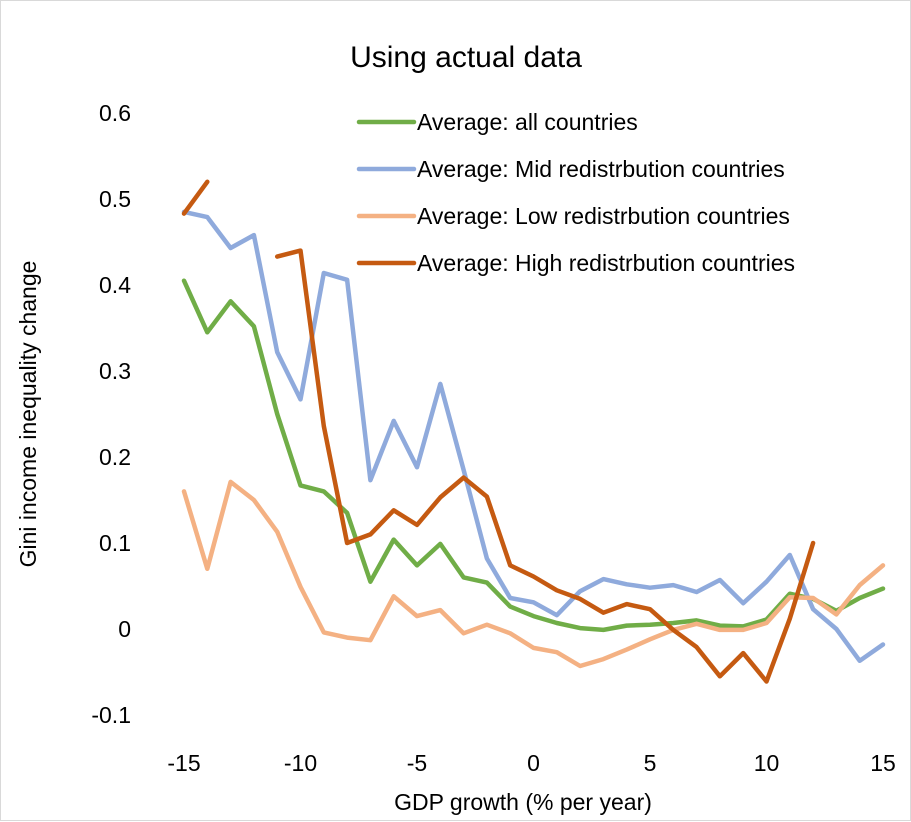  I want to click on x-tick-label: 0, so click(533, 763).